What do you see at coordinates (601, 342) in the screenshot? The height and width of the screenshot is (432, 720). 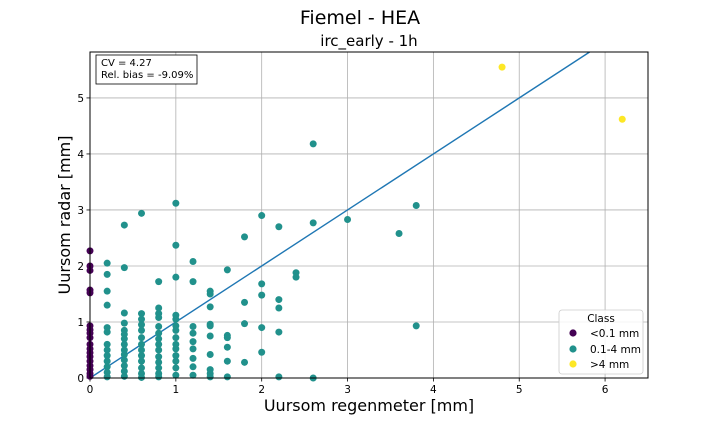 I see `legend: Class <0.1 mm 0.1-4 mm >4 mm` at bounding box center [601, 342].